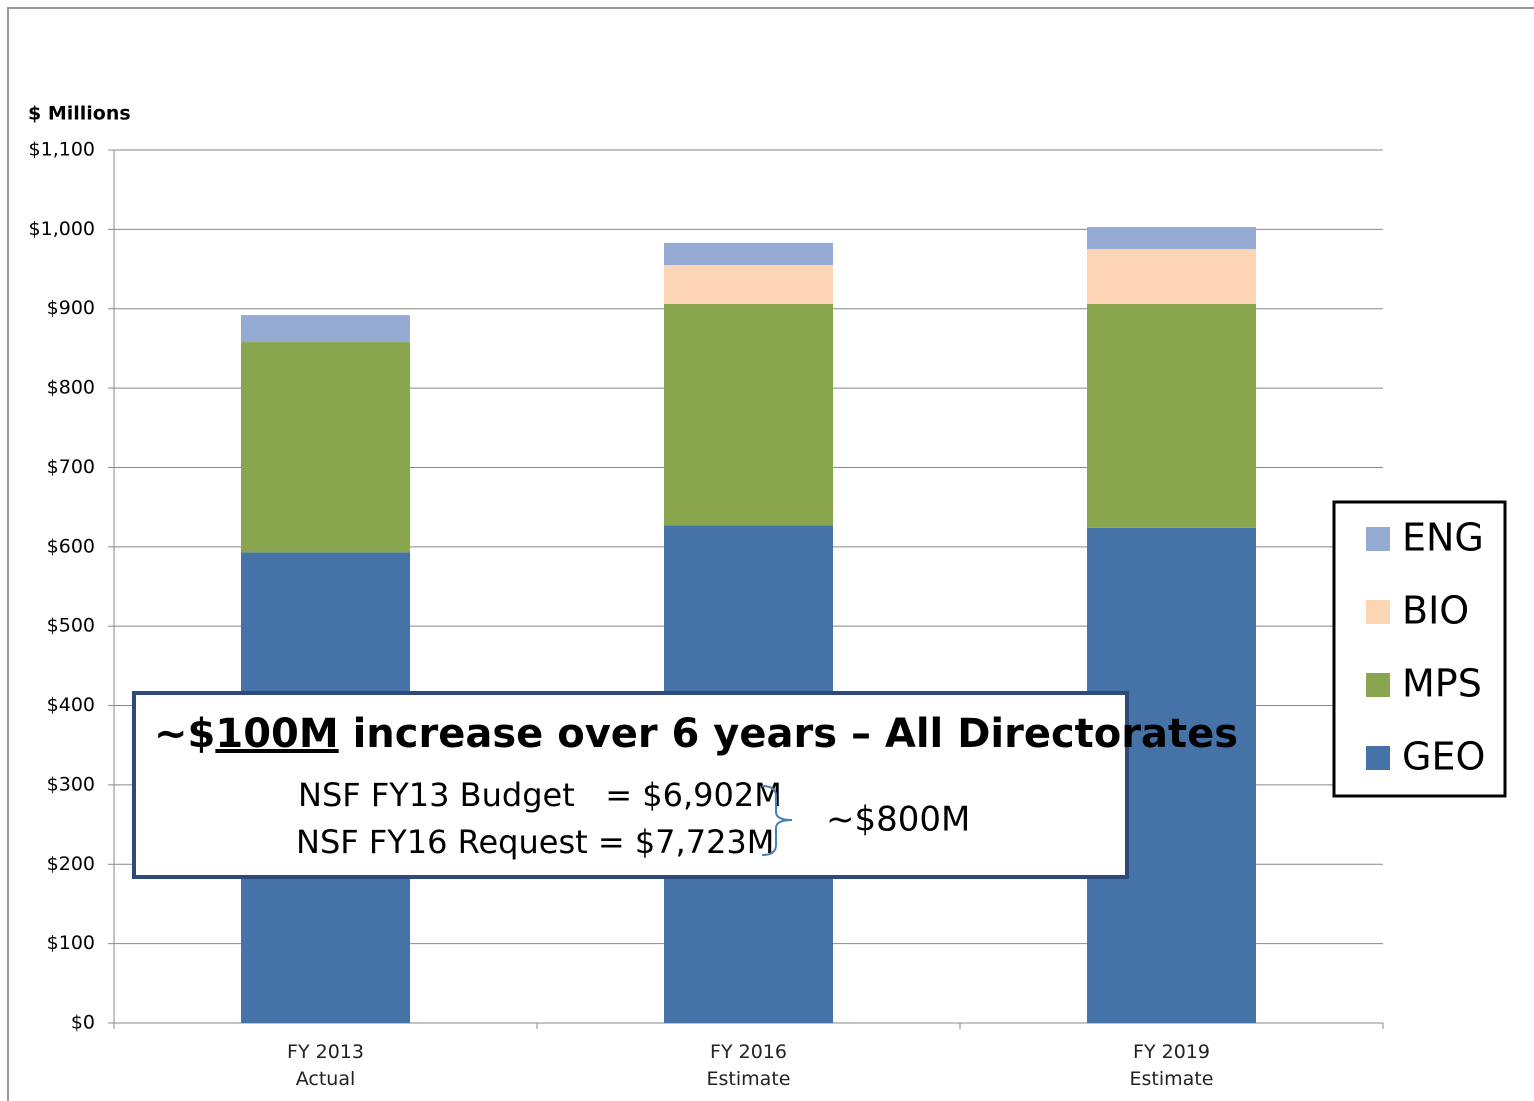 The height and width of the screenshot is (1101, 1534). What do you see at coordinates (79, 114) in the screenshot?
I see `y-axis-label: $ Millions` at bounding box center [79, 114].